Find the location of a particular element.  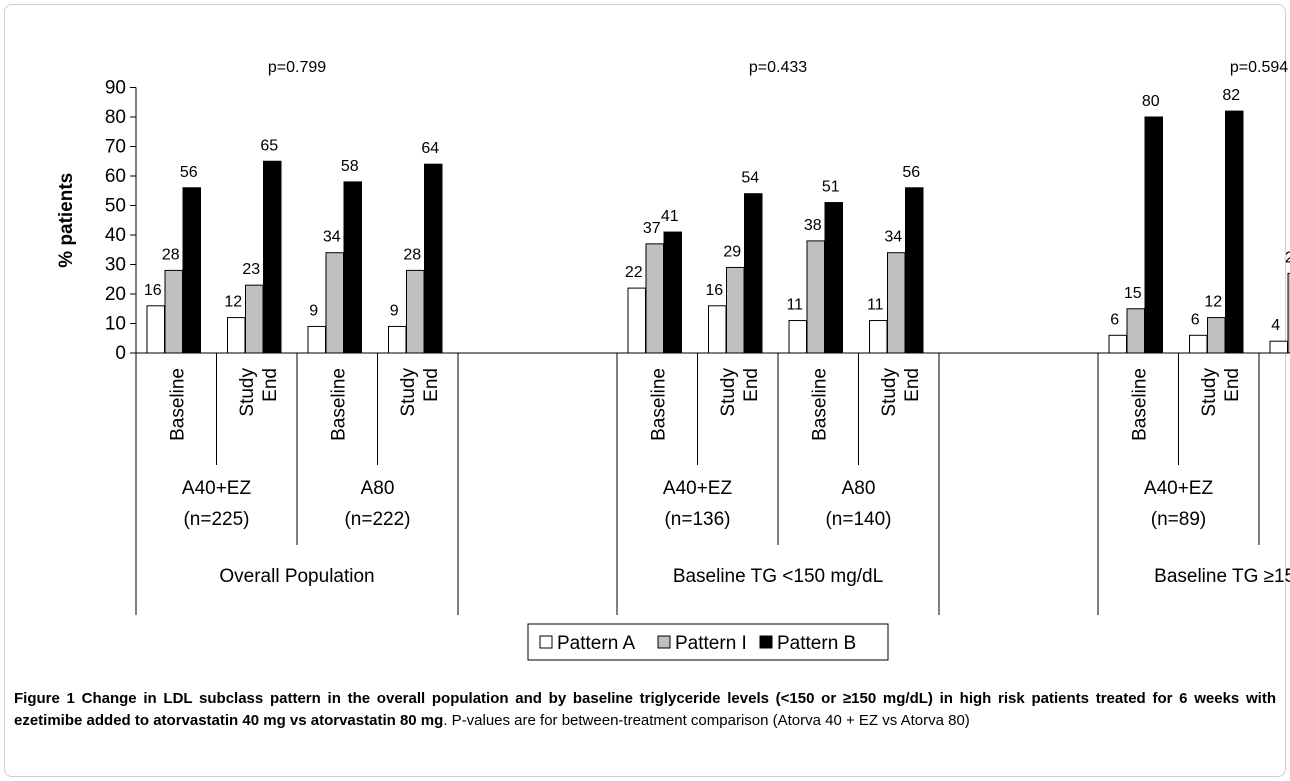

data-label: 23 is located at coordinates (251, 269).